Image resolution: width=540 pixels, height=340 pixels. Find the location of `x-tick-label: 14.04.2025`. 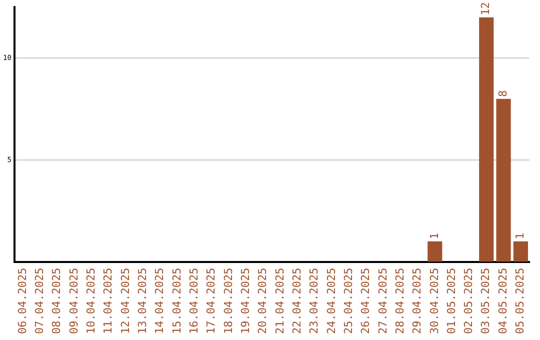

x-tick-label: 14.04.2025 is located at coordinates (159, 301).